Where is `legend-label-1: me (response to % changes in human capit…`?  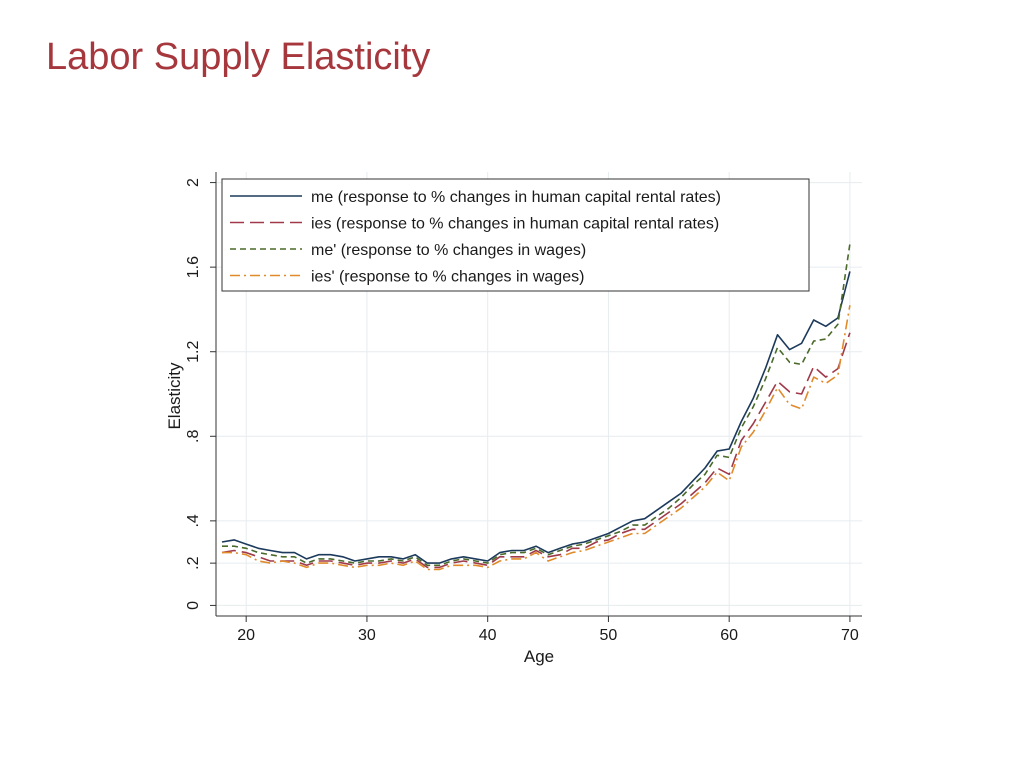
legend-label-1: me (response to % changes in human capit… is located at coordinates (516, 197).